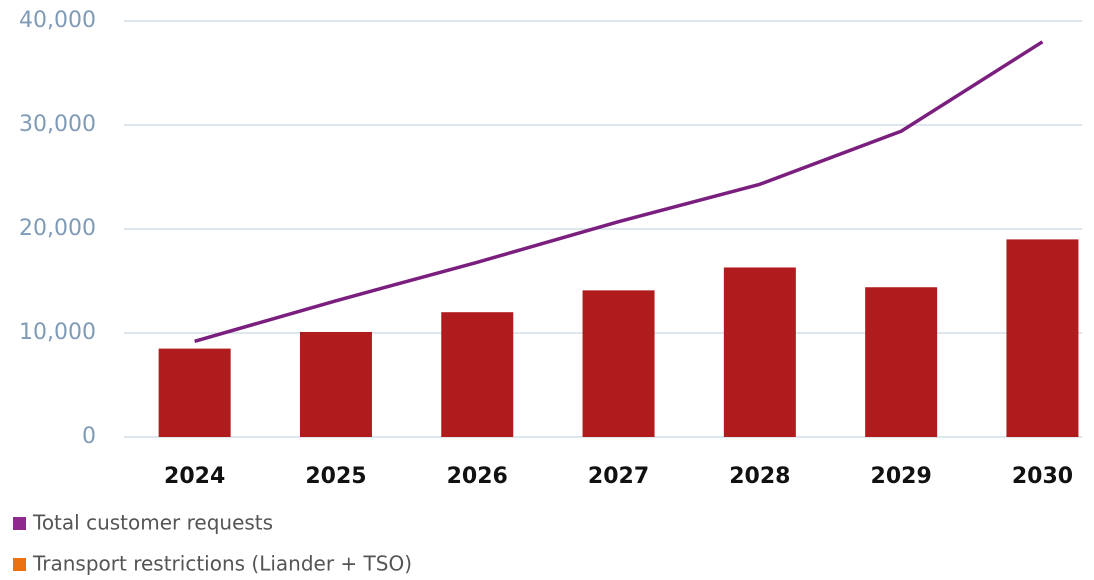 Image resolution: width=1094 pixels, height=580 pixels. What do you see at coordinates (89, 436) in the screenshot?
I see `y-tick-label: 0` at bounding box center [89, 436].